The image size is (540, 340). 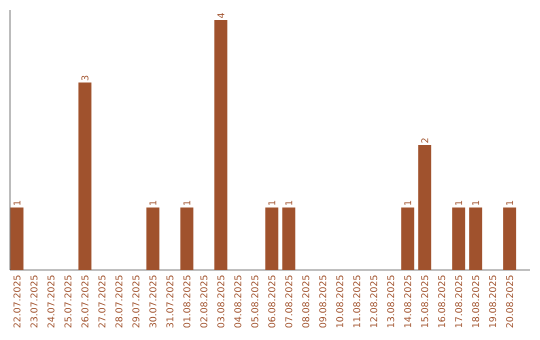 I want to click on x-tick-label: 08.08.2025, so click(x=306, y=302).